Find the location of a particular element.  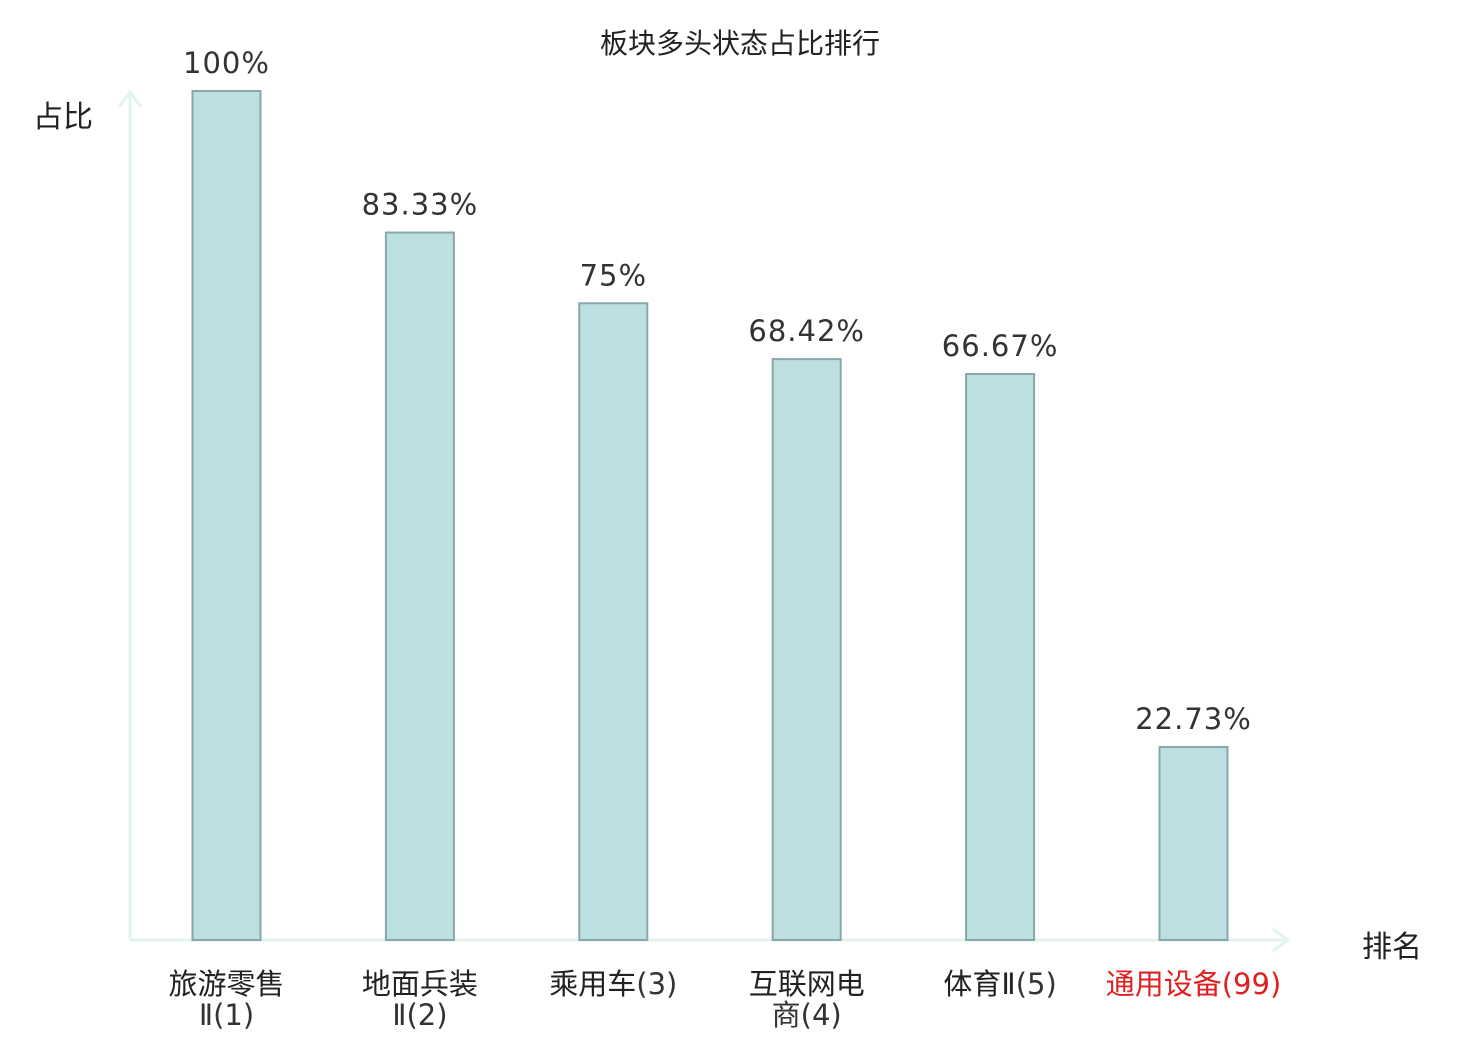

y-axis-arrow is located at coordinates (130, 98).